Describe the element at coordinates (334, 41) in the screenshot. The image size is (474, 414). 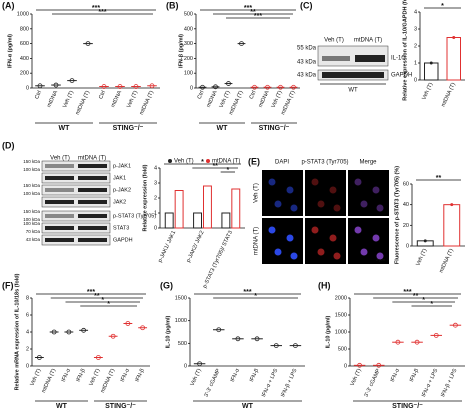
I see `lane-label: Veh (T)` at that location.